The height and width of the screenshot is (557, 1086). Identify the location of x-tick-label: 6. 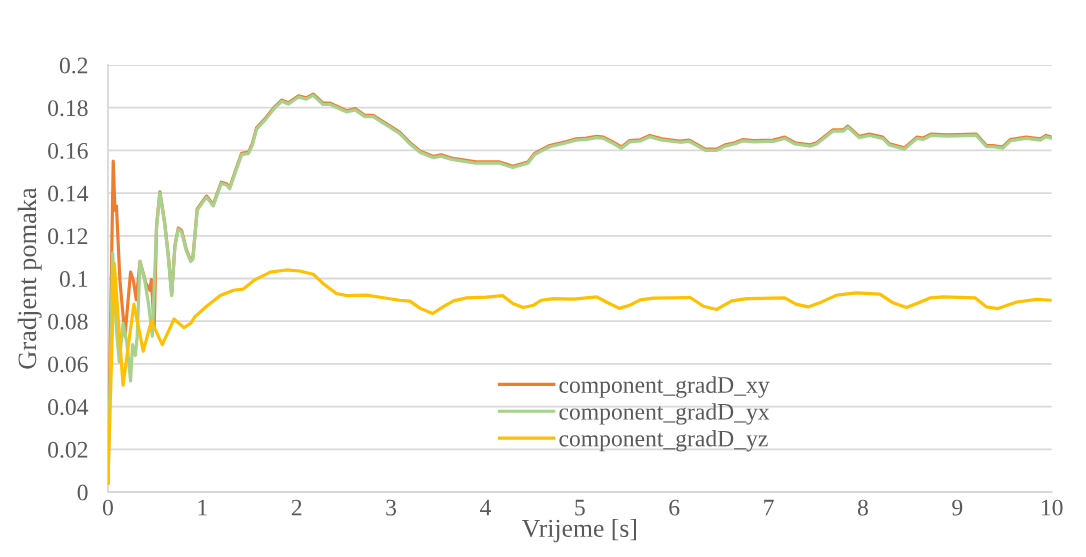
(674, 507).